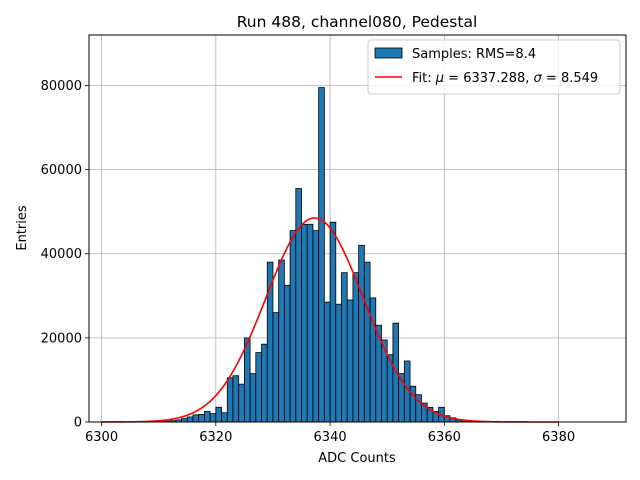  What do you see at coordinates (78, 423) in the screenshot?
I see `y-tick-label: 0` at bounding box center [78, 423].